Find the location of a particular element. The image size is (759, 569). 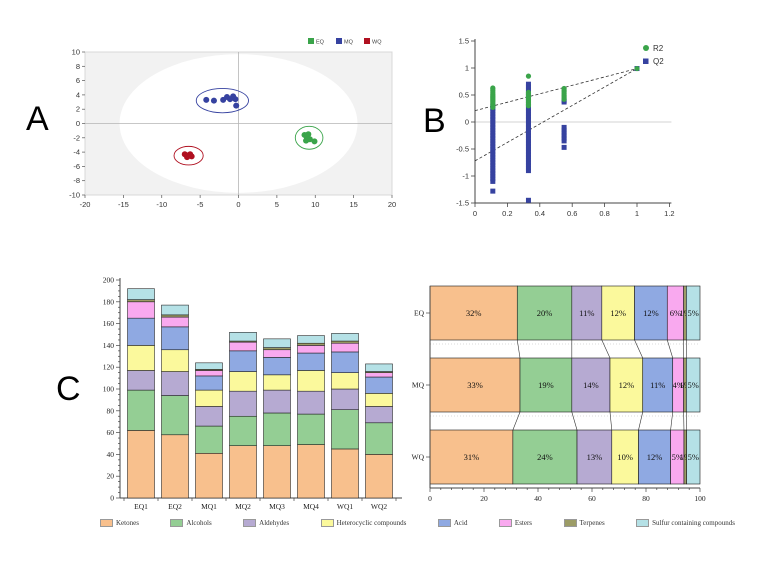

series-EQ is located at coordinates (309, 137).